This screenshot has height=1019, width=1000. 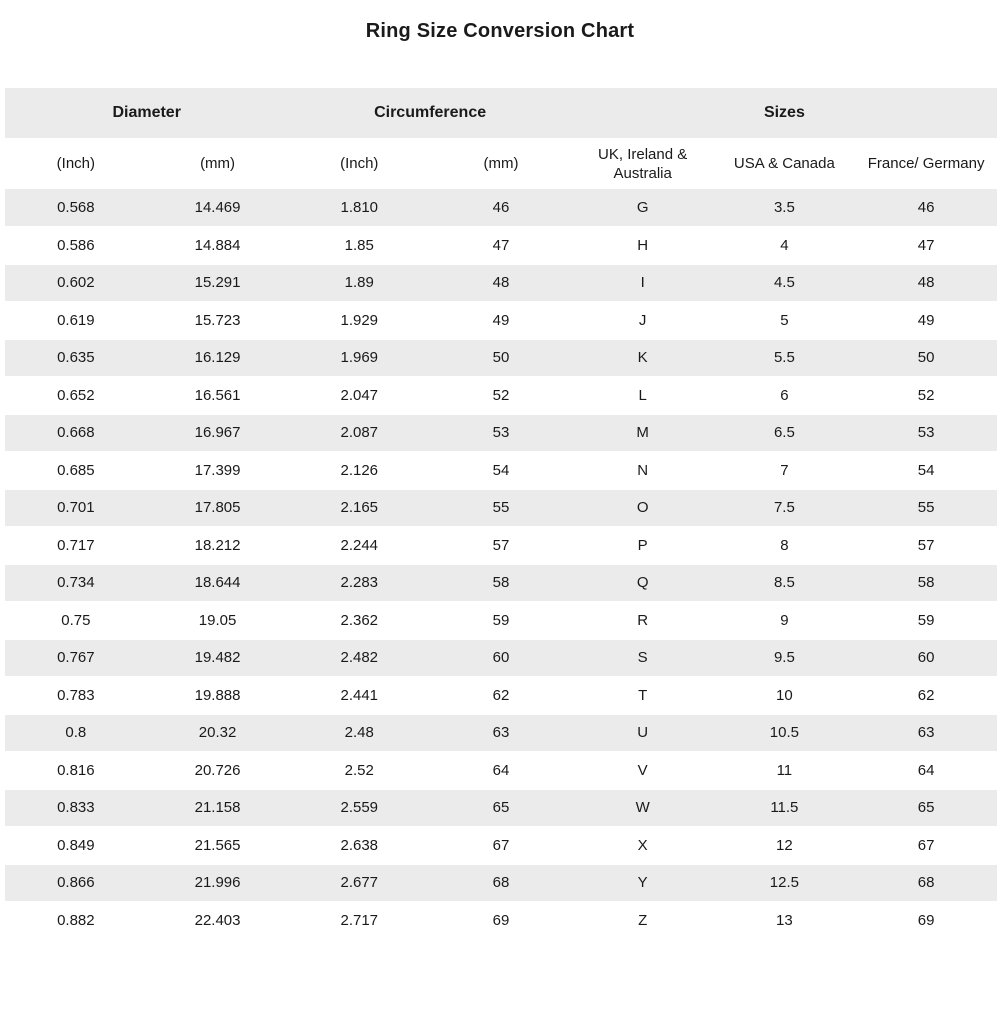 I want to click on table-row: 0.668 16.967 2.087 53 M 6.5 53, so click(x=501, y=433).